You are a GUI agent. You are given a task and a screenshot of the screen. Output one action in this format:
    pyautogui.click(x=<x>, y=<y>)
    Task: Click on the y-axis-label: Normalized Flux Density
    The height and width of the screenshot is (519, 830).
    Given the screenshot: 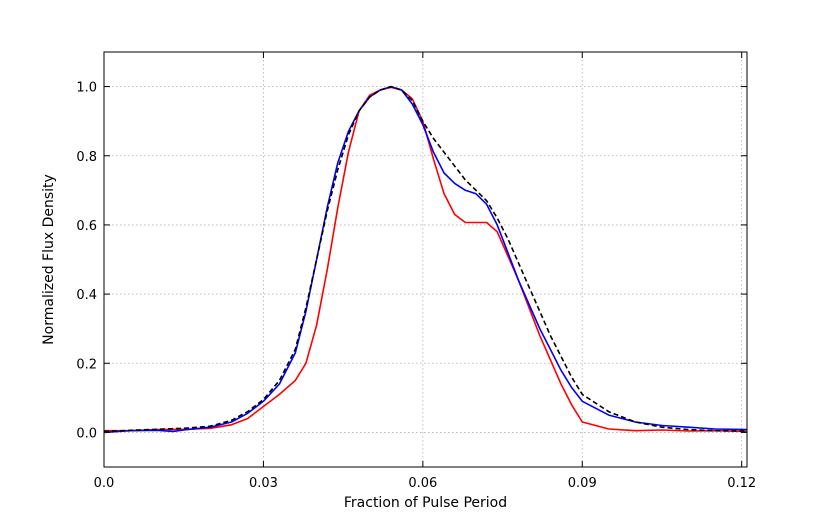 What is the action you would take?
    pyautogui.click(x=49, y=259)
    